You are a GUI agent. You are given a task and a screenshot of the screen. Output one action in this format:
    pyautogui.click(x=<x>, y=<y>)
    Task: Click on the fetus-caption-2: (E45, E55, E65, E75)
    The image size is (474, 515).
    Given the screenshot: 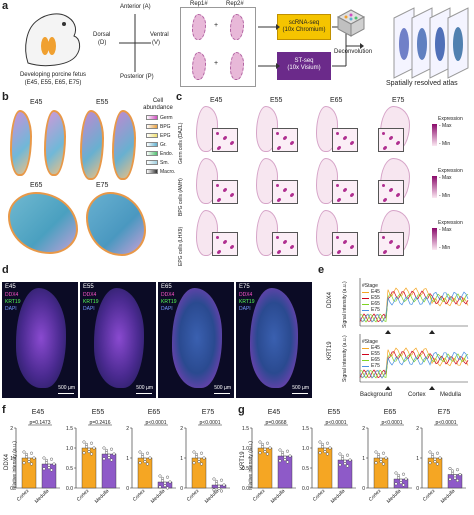 What is the action you would take?
    pyautogui.click(x=53, y=83)
    